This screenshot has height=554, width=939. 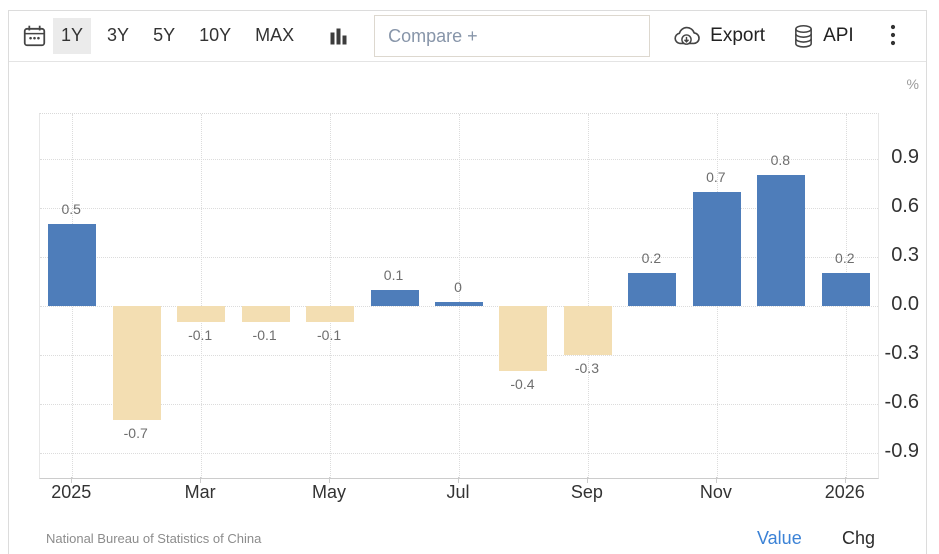 I want to click on bar-value-label: -0.3, so click(x=586, y=367).